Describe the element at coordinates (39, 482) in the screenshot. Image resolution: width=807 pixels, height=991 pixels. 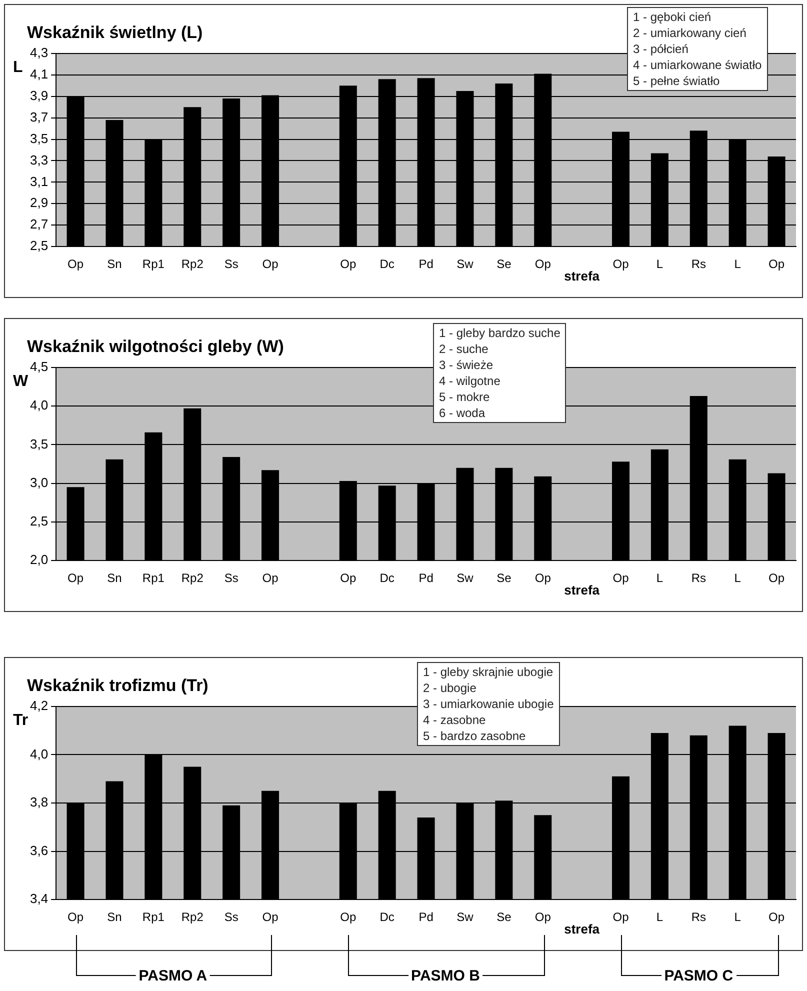
I see `y-tick-label: 3,0` at that location.